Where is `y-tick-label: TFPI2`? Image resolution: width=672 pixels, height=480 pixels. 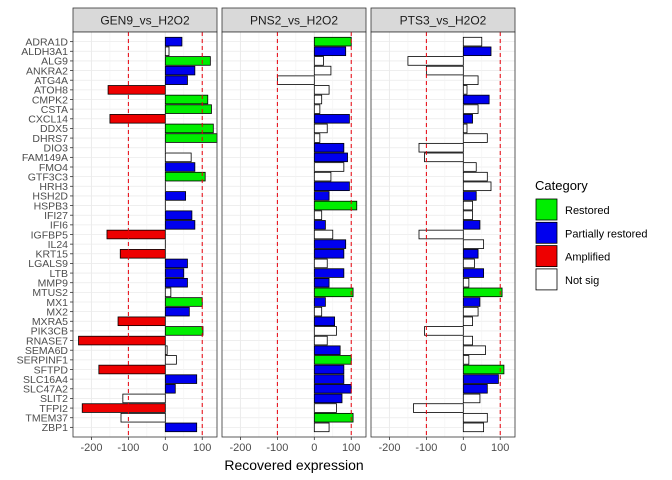
y-tick-label: TFPI2 is located at coordinates (53, 409).